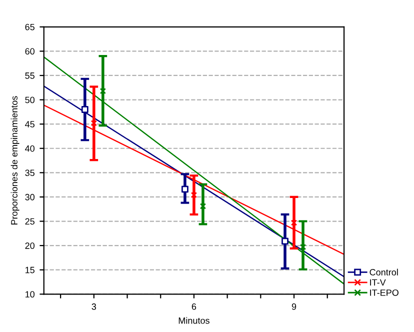 The image size is (414, 332). I want to click on y-tick-label: 35, so click(29, 173).